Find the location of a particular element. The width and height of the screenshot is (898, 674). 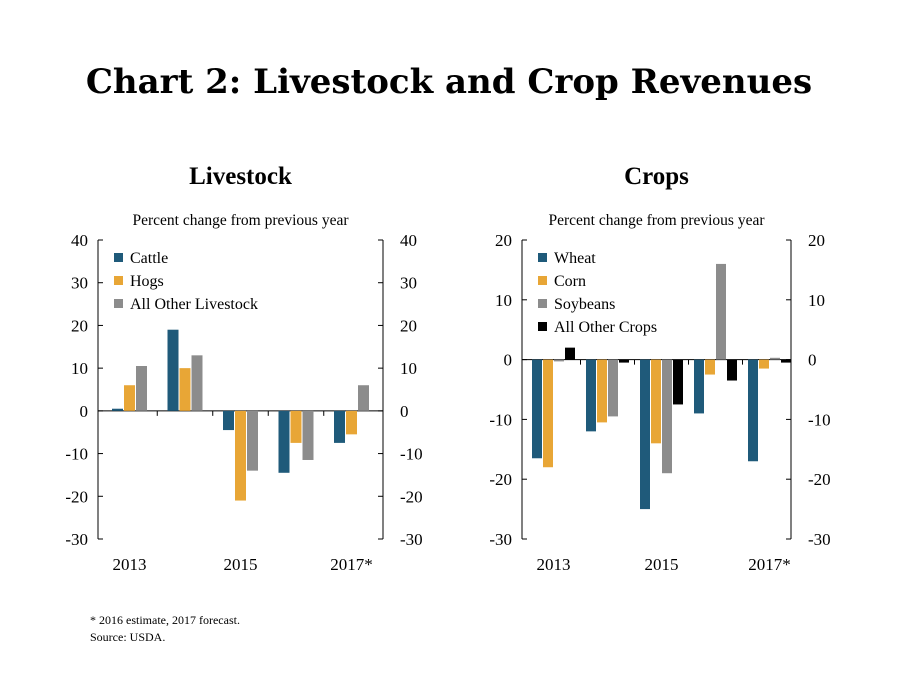

footnote-source: Source: USDA. is located at coordinates (128, 637).